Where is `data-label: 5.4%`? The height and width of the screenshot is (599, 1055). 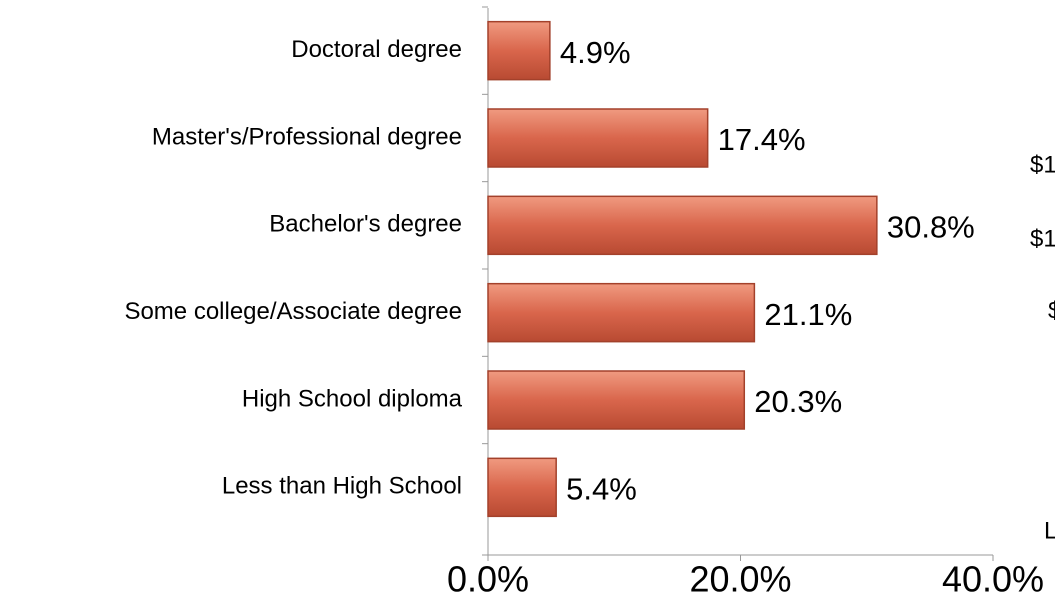 data-label: 5.4% is located at coordinates (601, 489).